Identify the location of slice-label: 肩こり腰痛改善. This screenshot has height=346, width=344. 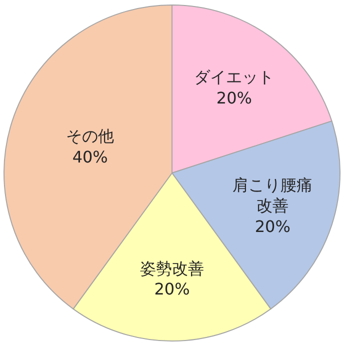
(272, 195).